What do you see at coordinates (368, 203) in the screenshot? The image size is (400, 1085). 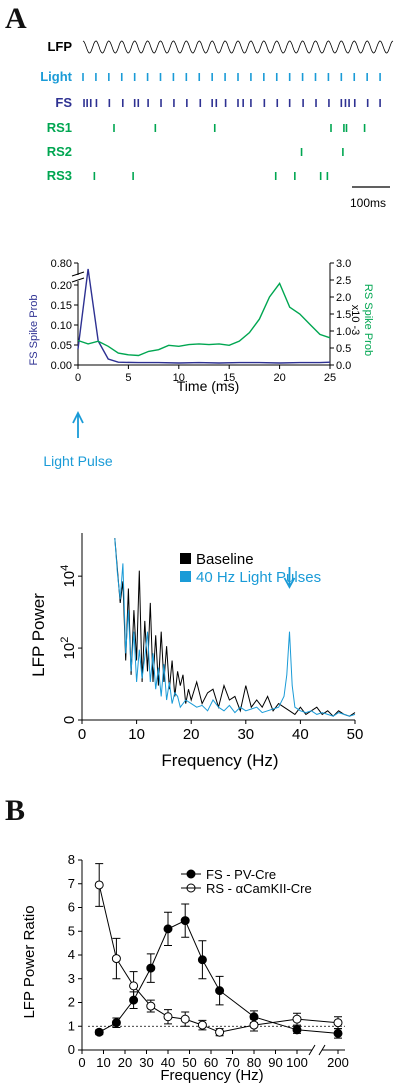 I see `scale-bar-label: 100ms` at bounding box center [368, 203].